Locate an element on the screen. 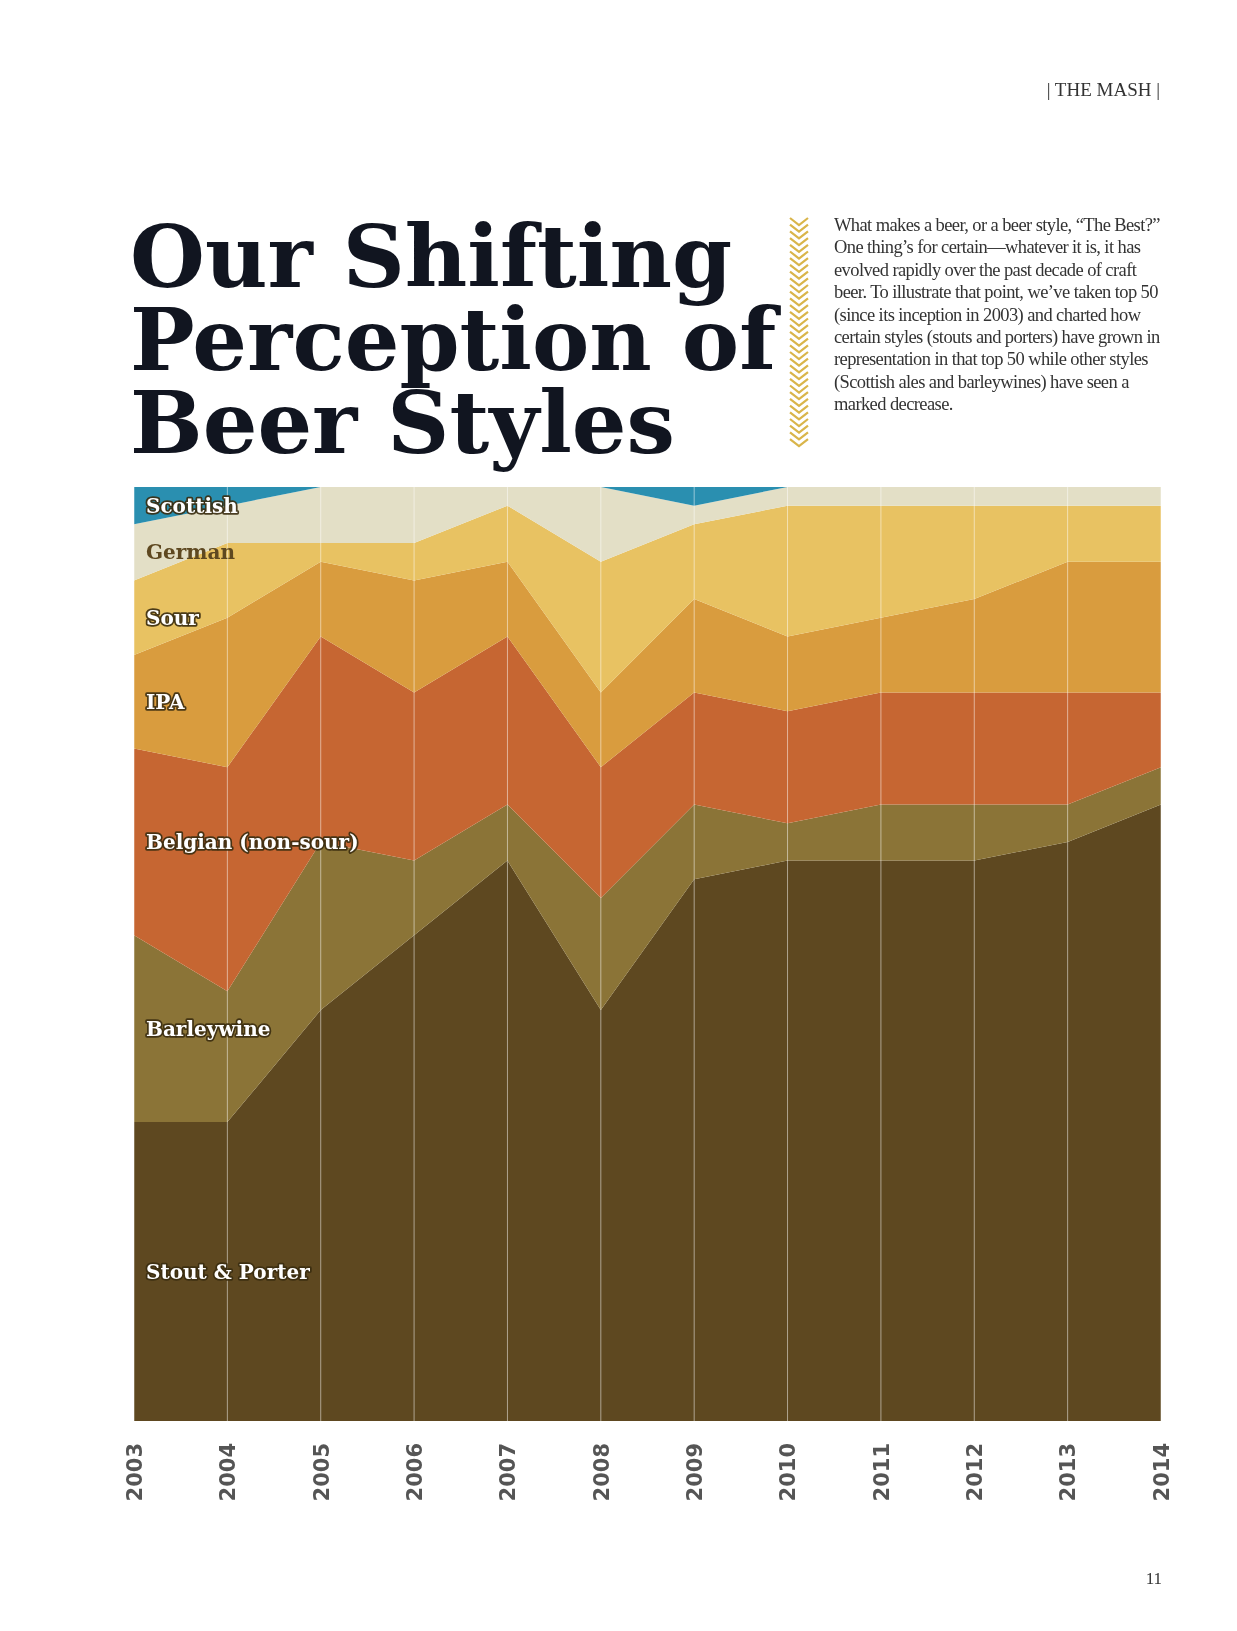  x-tick-label: 2011 is located at coordinates (881, 1472).